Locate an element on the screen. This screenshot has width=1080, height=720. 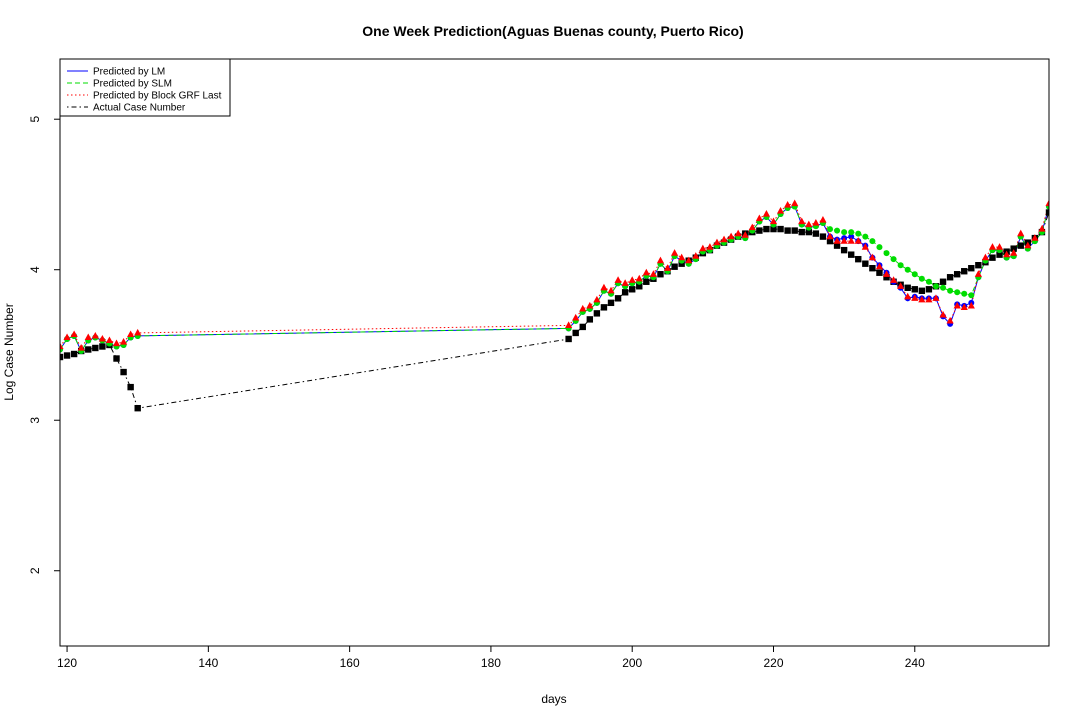
x-axis-label: days is located at coordinates (553, 699).